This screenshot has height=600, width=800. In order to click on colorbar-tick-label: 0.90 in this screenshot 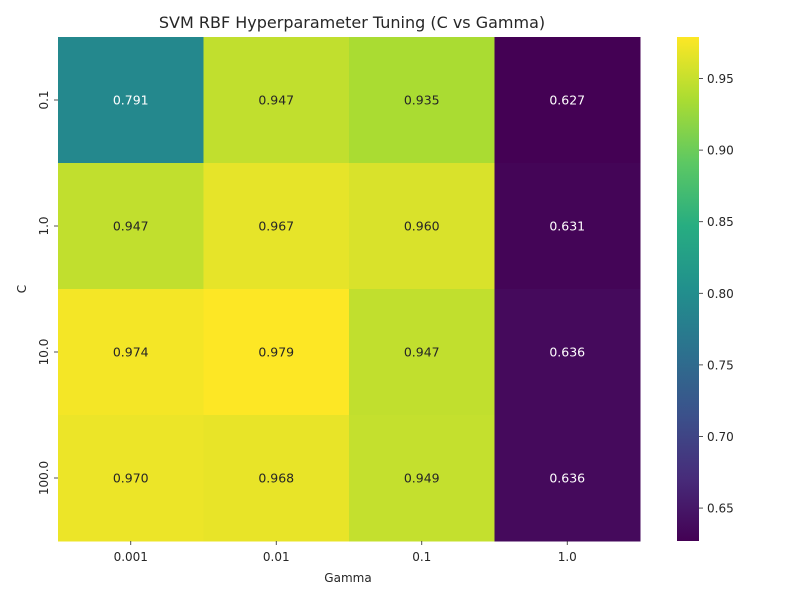, I will do `click(720, 151)`.